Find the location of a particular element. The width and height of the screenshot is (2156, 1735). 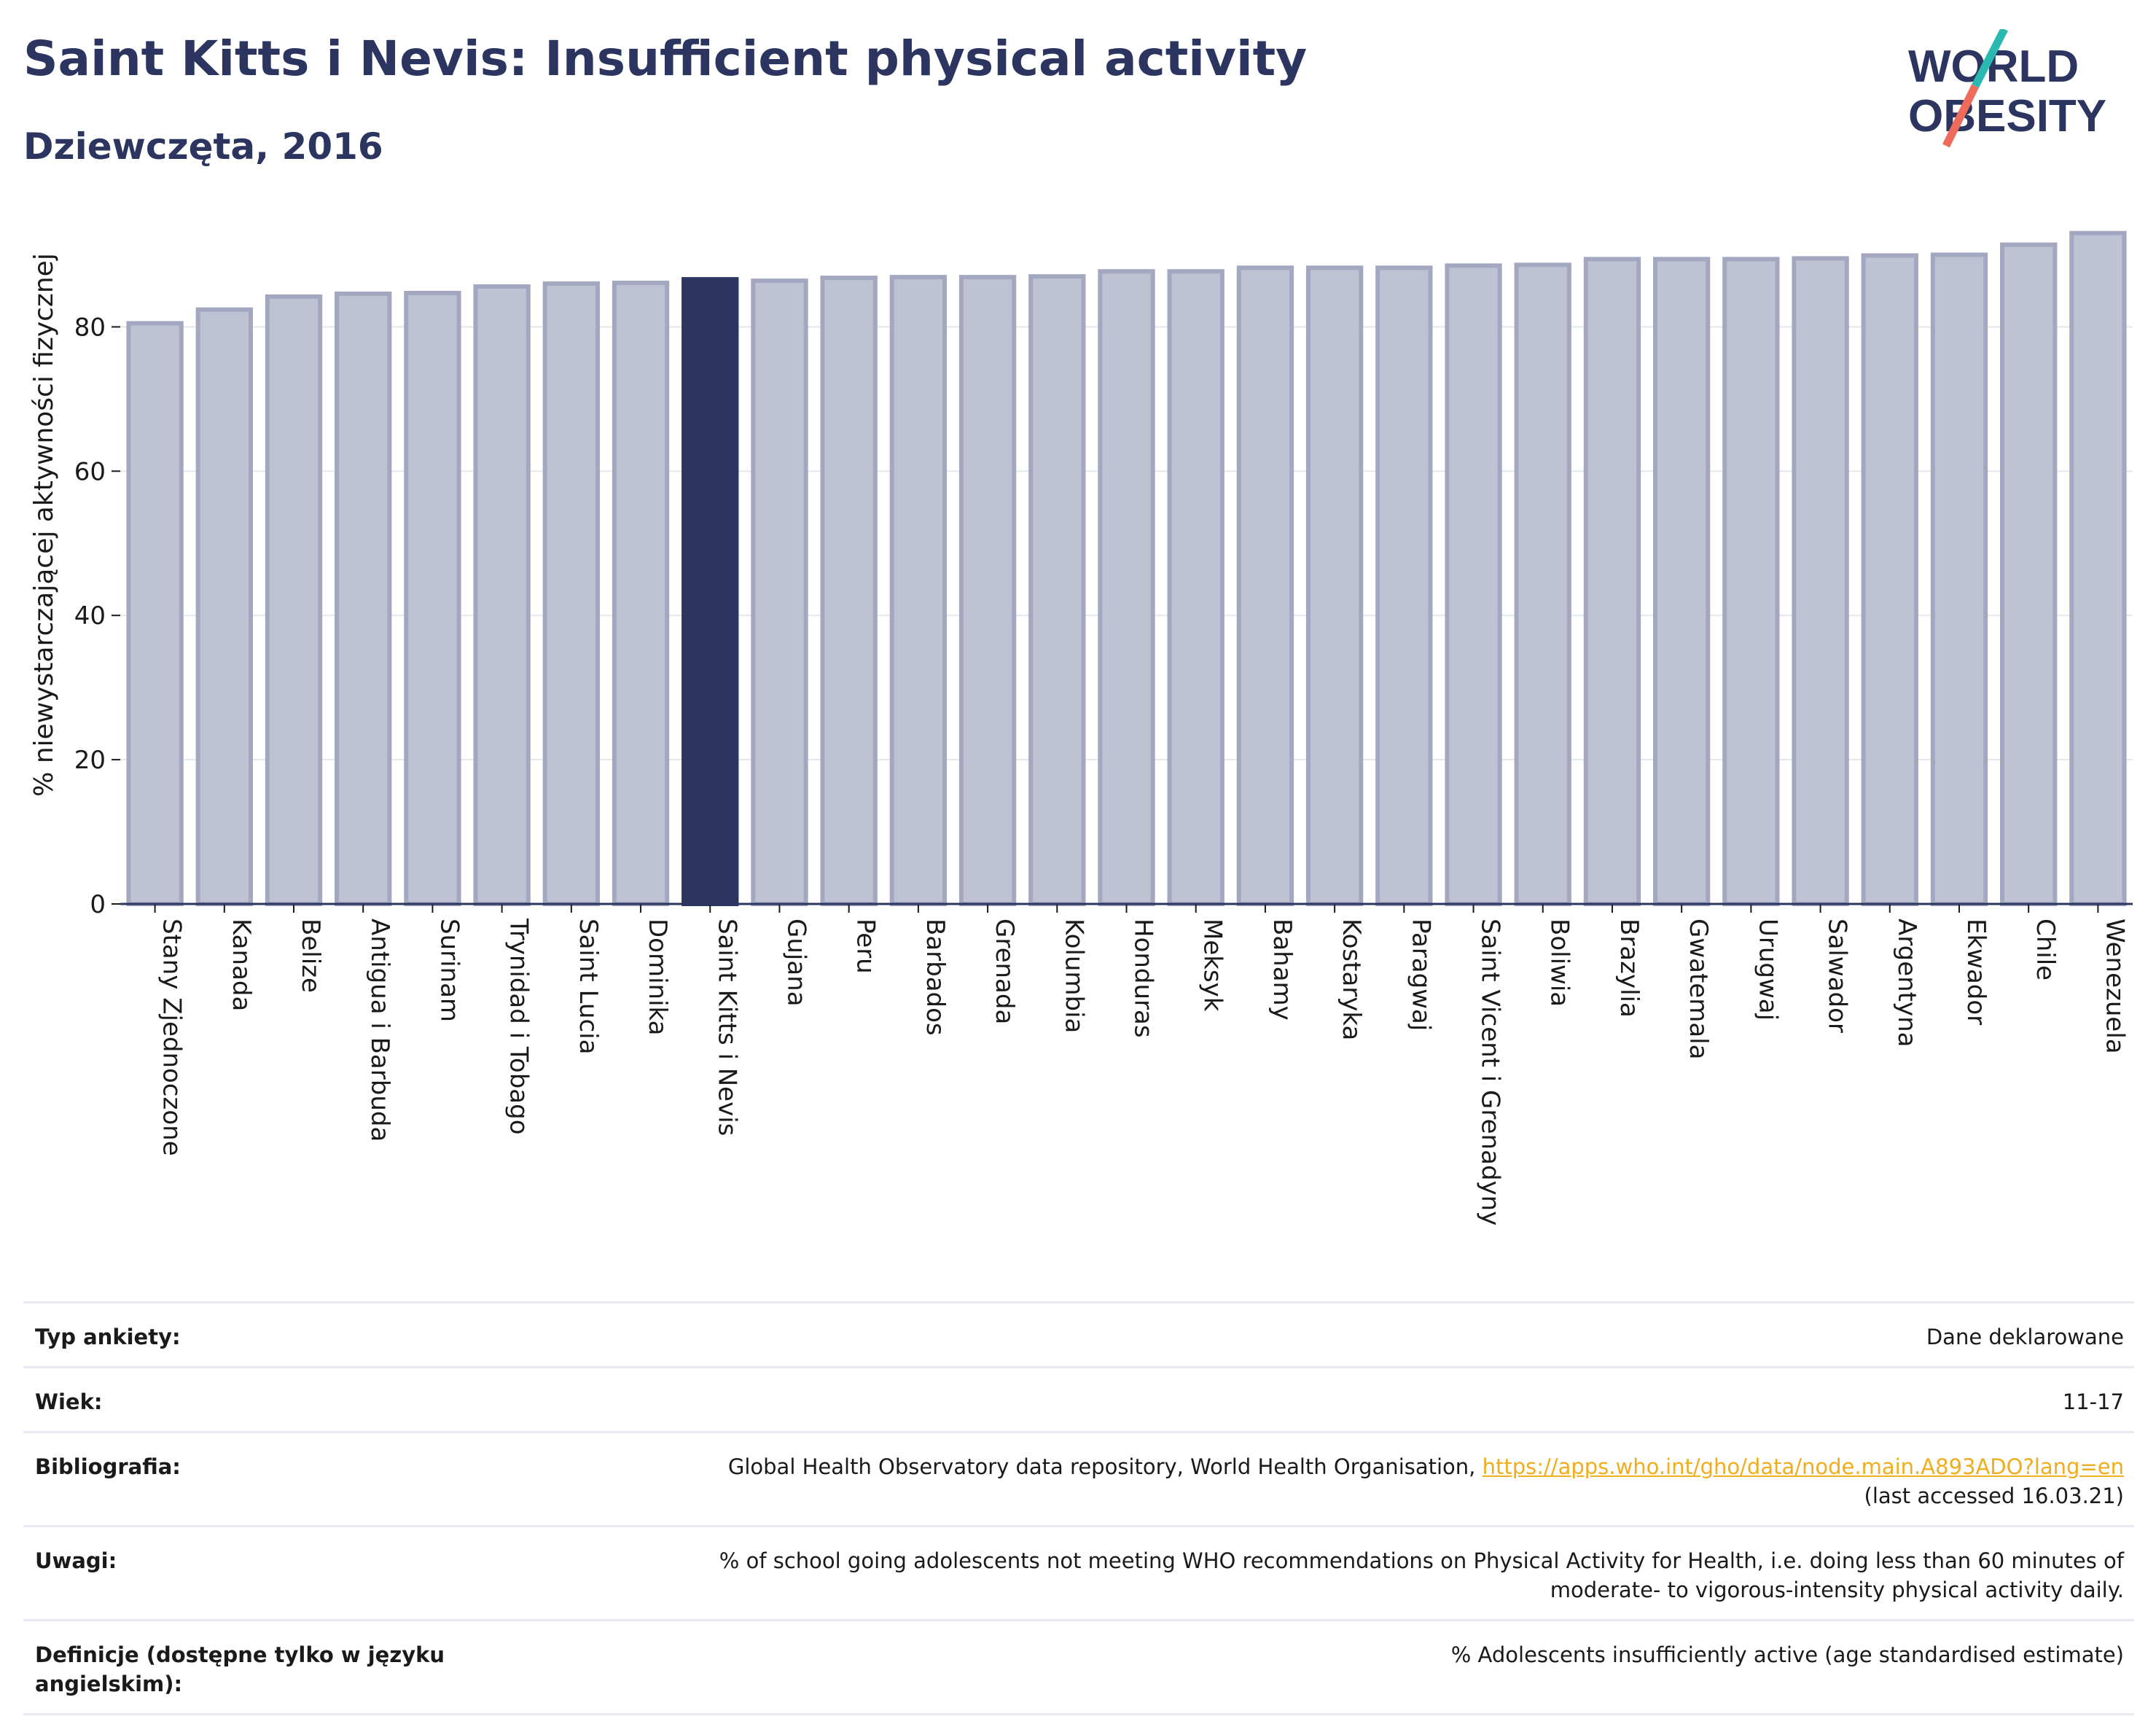

bar-belize is located at coordinates (294, 600).